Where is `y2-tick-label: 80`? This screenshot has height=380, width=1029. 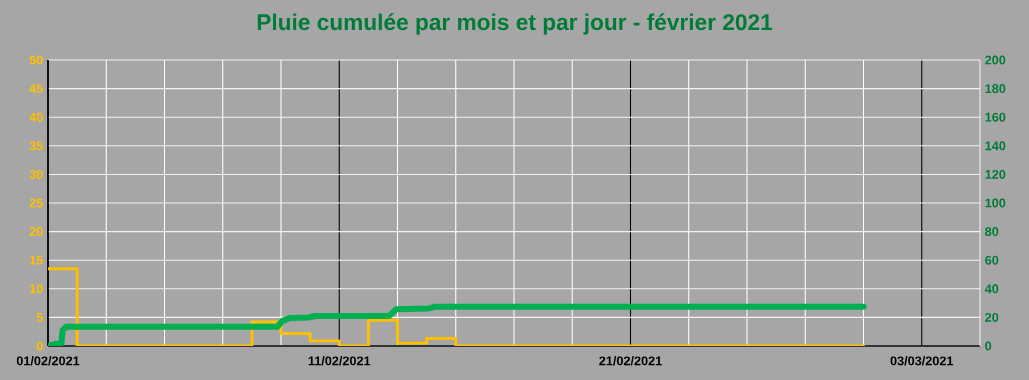 y2-tick-label: 80 is located at coordinates (992, 232).